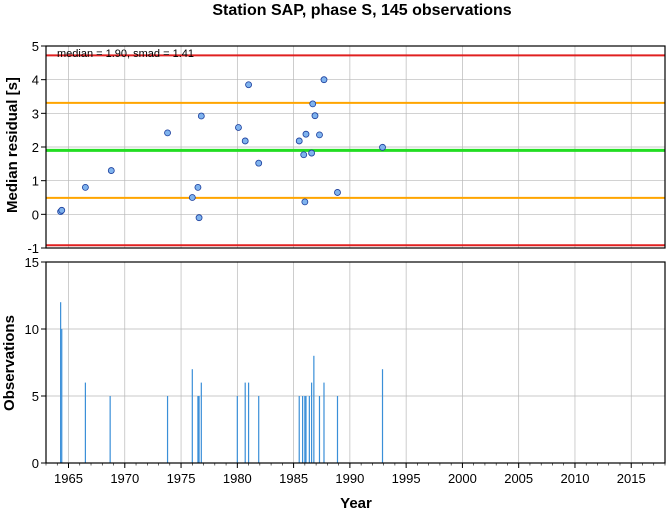 The width and height of the screenshot is (669, 511). Describe the element at coordinates (125, 54) in the screenshot. I see `residual-annotation: median = 1.90, smad = 1.41` at that location.